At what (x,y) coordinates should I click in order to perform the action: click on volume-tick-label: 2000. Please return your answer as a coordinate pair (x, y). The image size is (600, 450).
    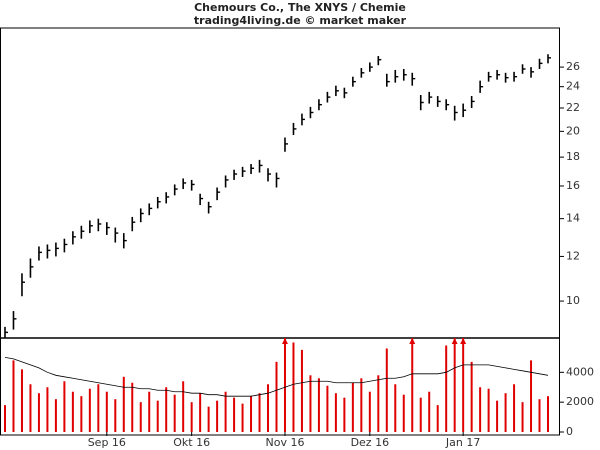
    Looking at the image, I should click on (580, 401).